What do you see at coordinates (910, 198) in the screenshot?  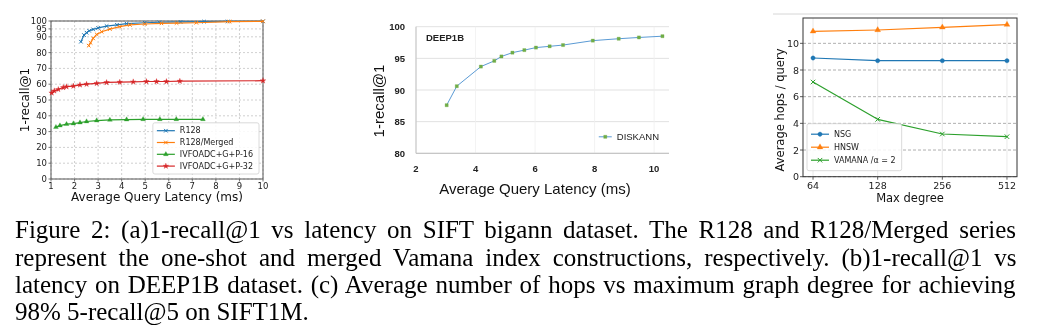 I see `x-axis-title: Max degree` at bounding box center [910, 198].